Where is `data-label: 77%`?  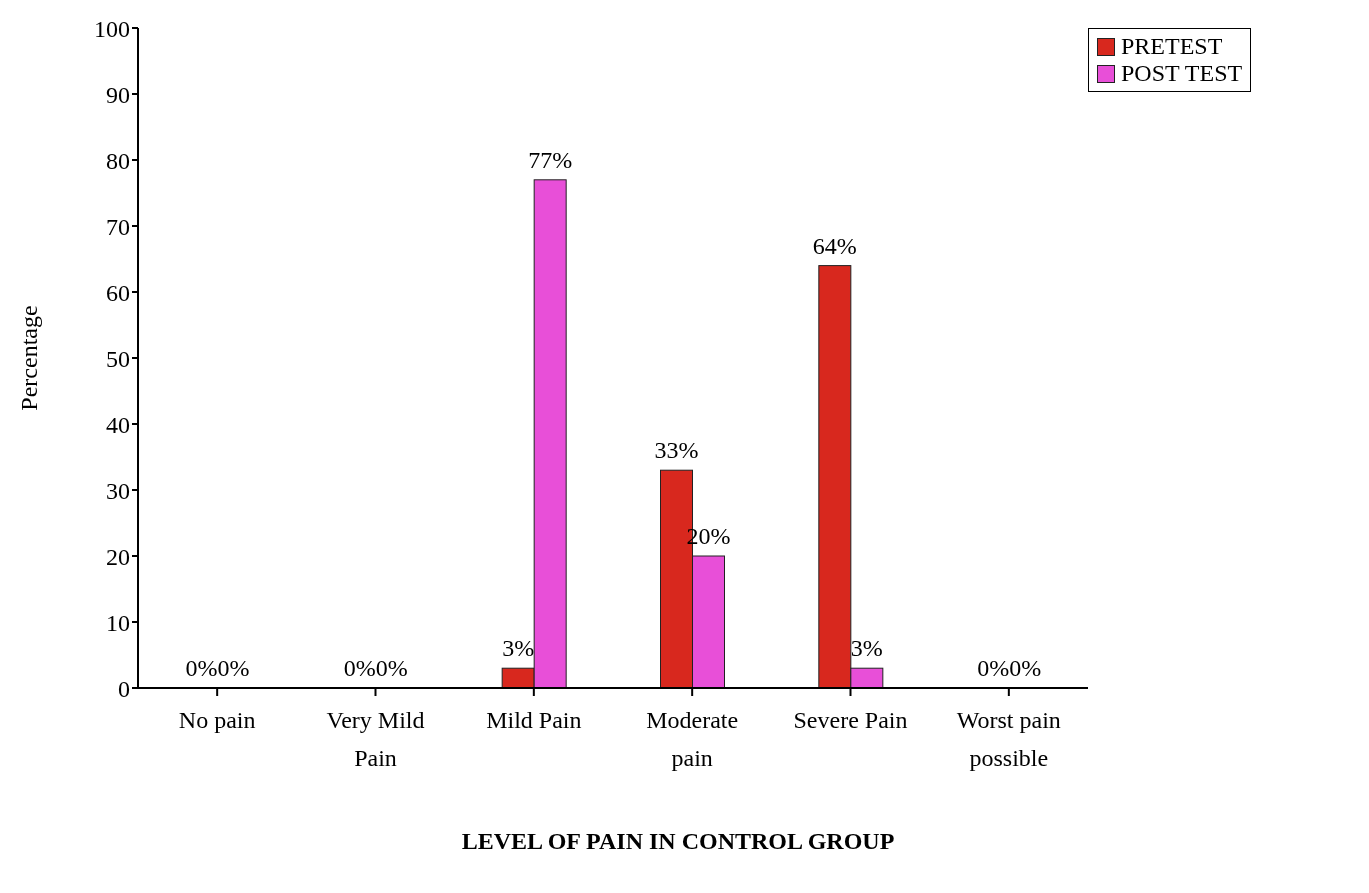
data-label: 77% is located at coordinates (550, 159).